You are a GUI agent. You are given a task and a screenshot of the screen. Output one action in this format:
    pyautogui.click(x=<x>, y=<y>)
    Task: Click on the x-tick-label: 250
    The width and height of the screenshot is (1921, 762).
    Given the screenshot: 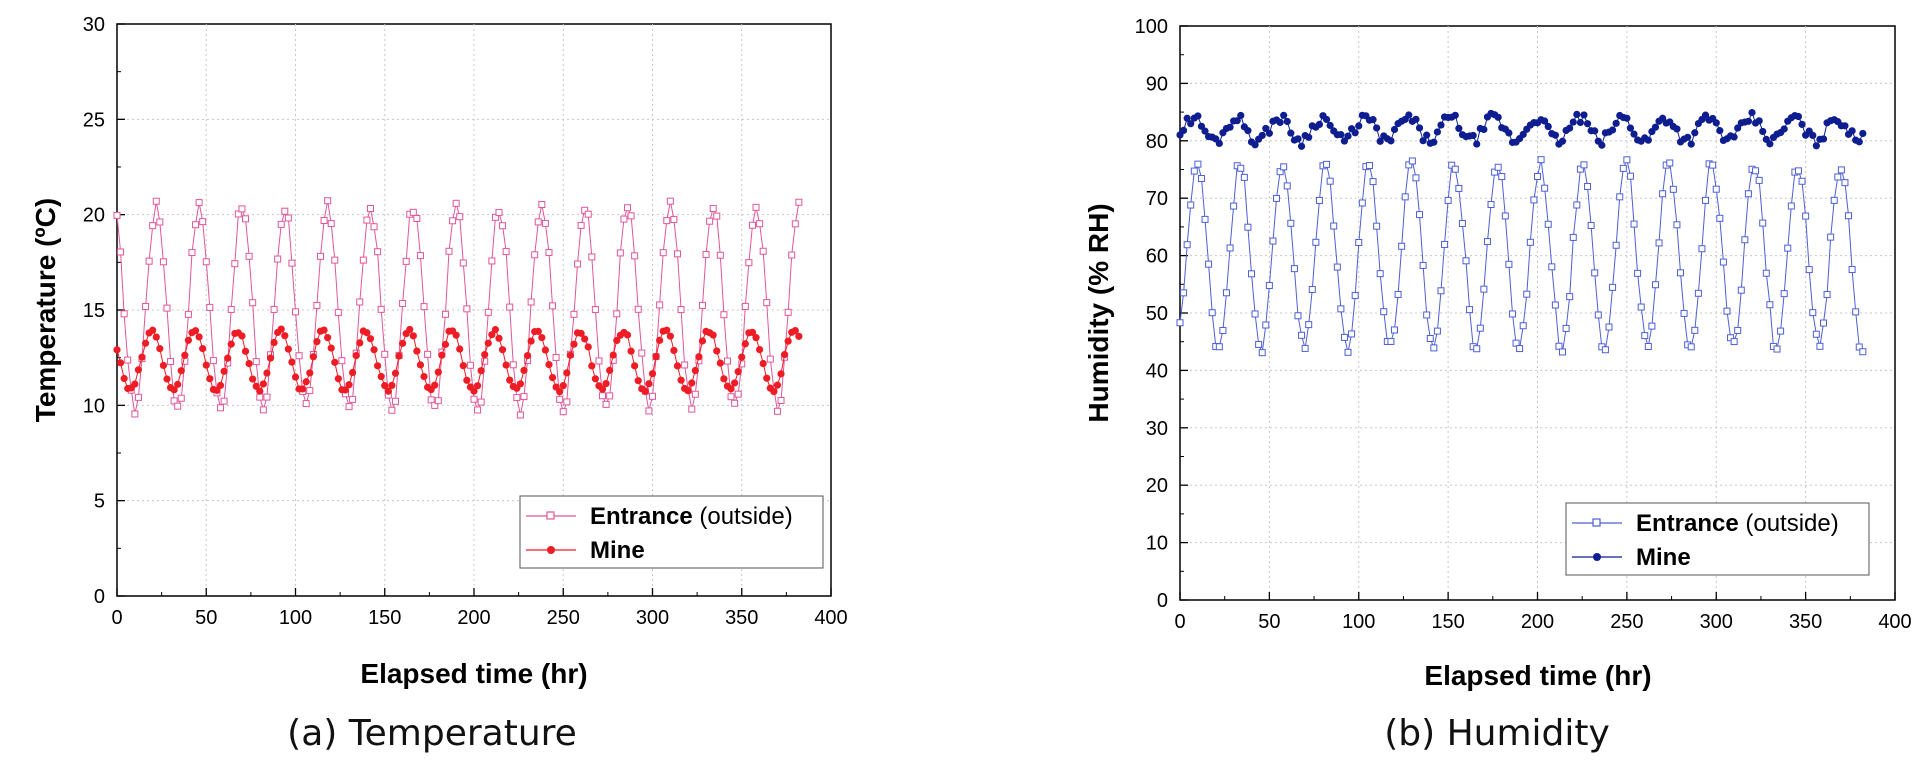 What is the action you would take?
    pyautogui.click(x=1626, y=622)
    